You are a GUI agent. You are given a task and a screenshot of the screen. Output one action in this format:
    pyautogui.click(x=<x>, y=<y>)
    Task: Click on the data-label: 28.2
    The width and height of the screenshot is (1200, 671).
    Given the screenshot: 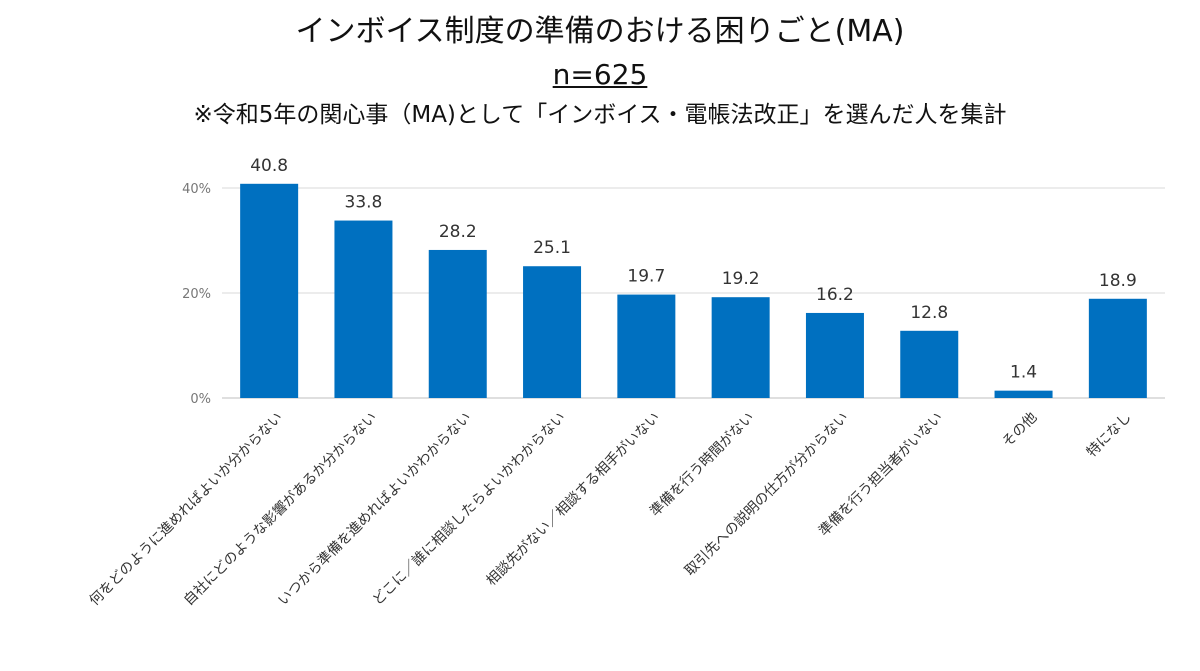 What is the action you would take?
    pyautogui.click(x=458, y=232)
    